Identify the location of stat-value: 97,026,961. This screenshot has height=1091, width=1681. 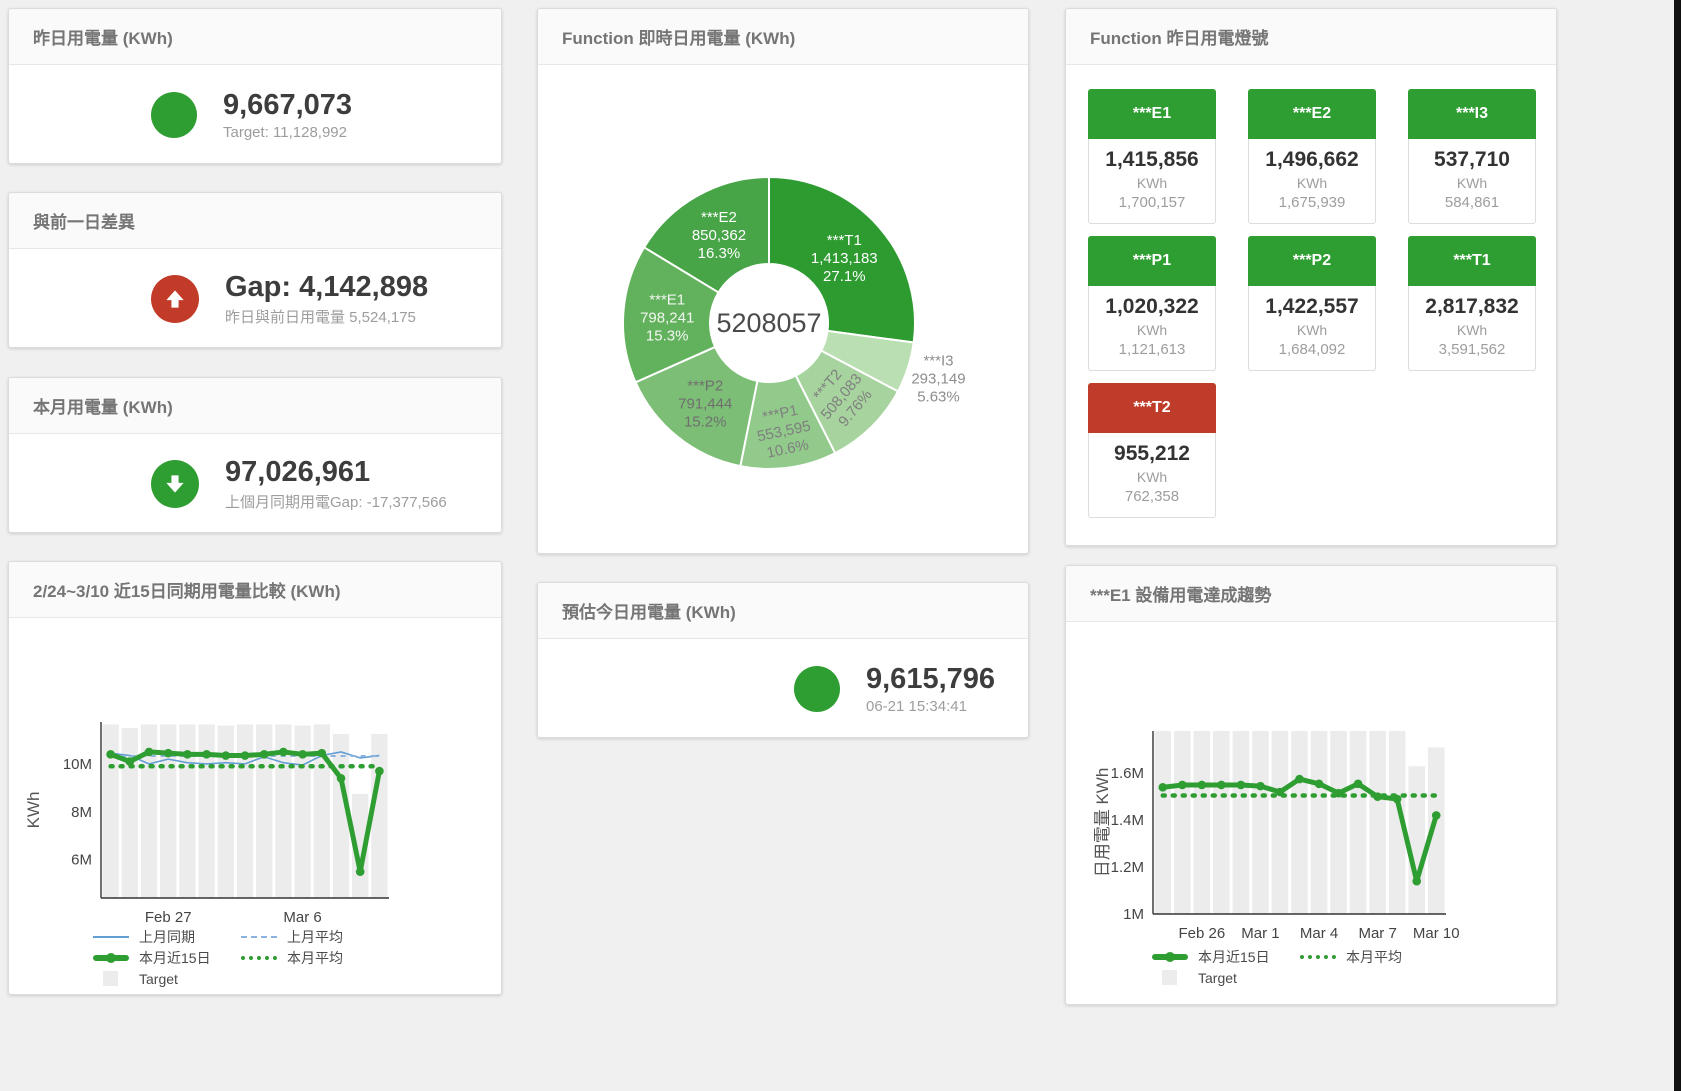
(298, 471).